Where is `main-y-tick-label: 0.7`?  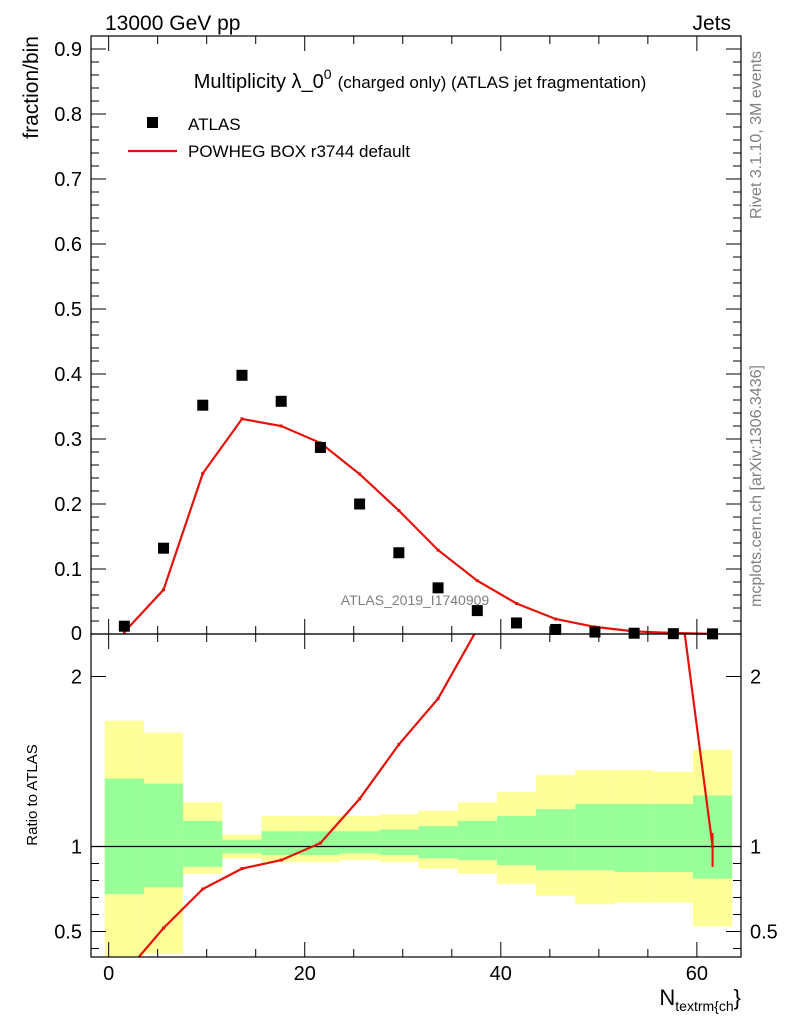
main-y-tick-label: 0.7 is located at coordinates (68, 180).